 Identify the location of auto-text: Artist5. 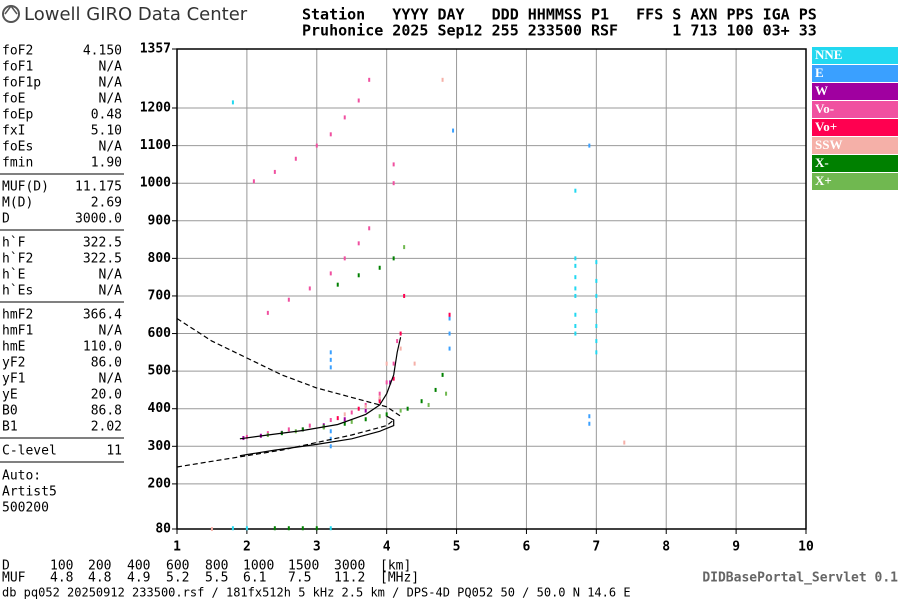
(29, 492).